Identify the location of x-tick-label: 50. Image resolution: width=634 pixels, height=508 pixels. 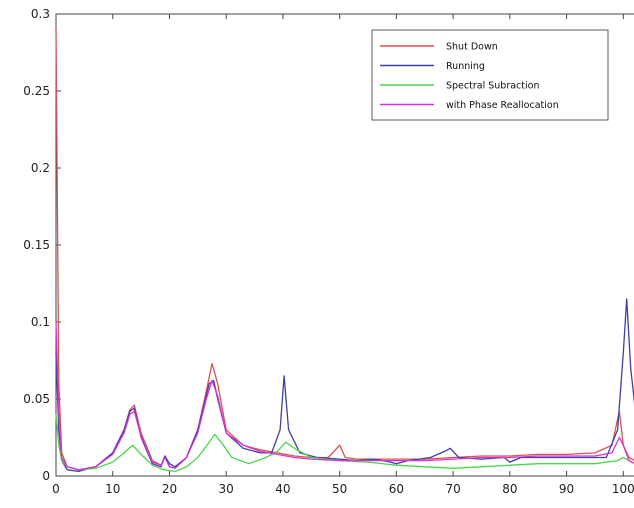
(339, 489).